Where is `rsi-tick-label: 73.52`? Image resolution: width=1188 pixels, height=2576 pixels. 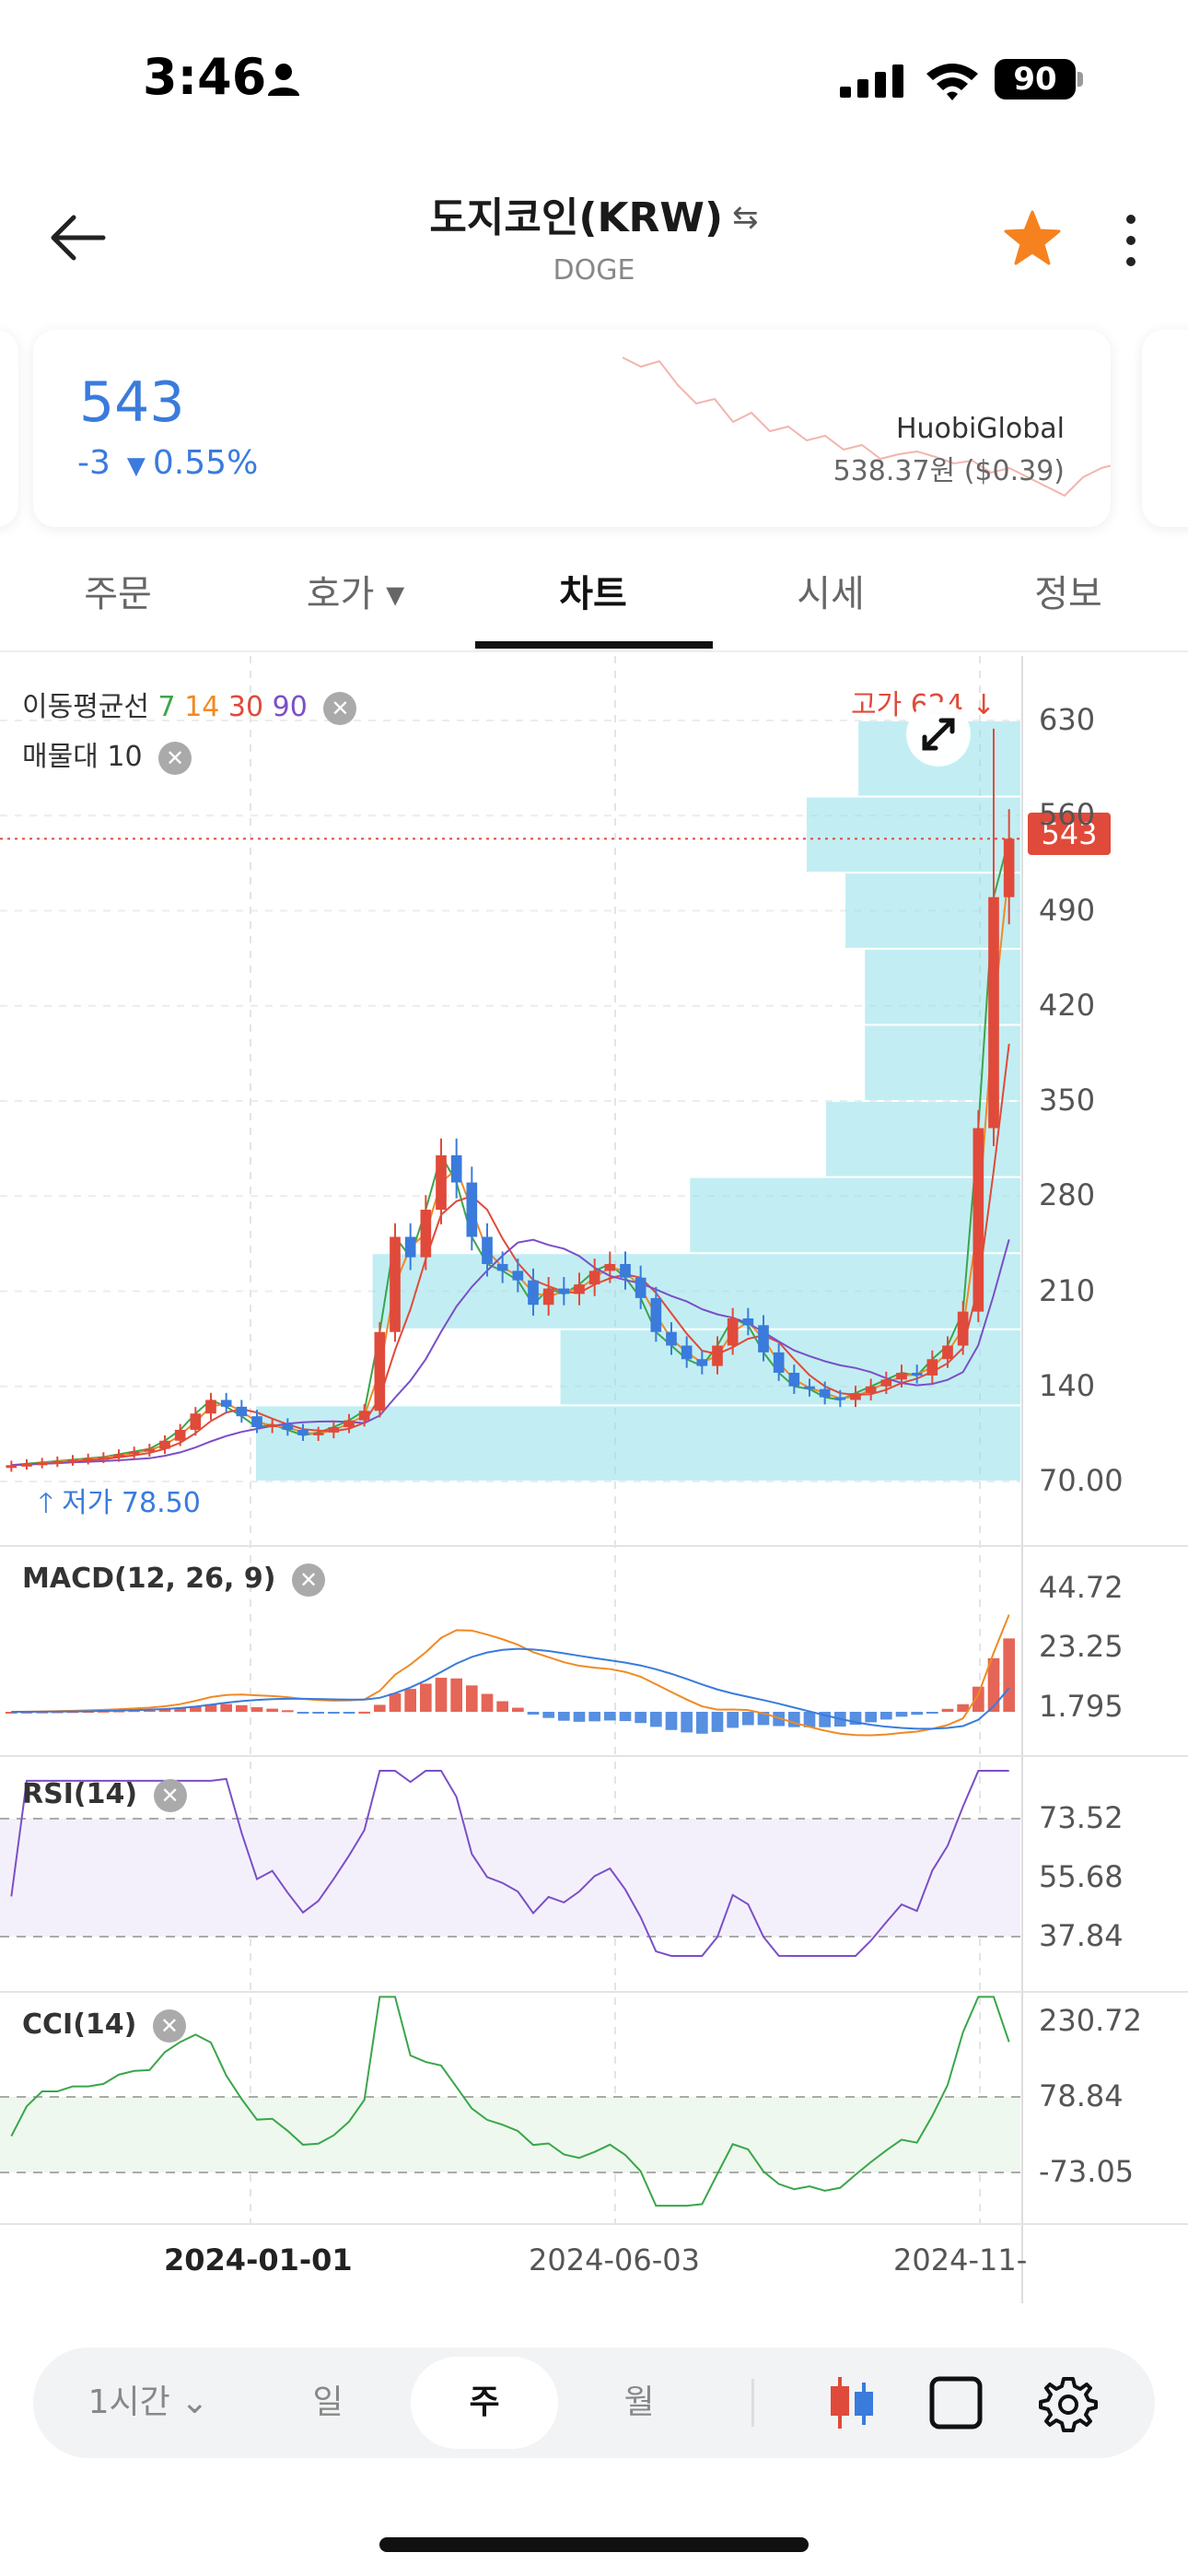 rsi-tick-label: 73.52 is located at coordinates (1081, 1817).